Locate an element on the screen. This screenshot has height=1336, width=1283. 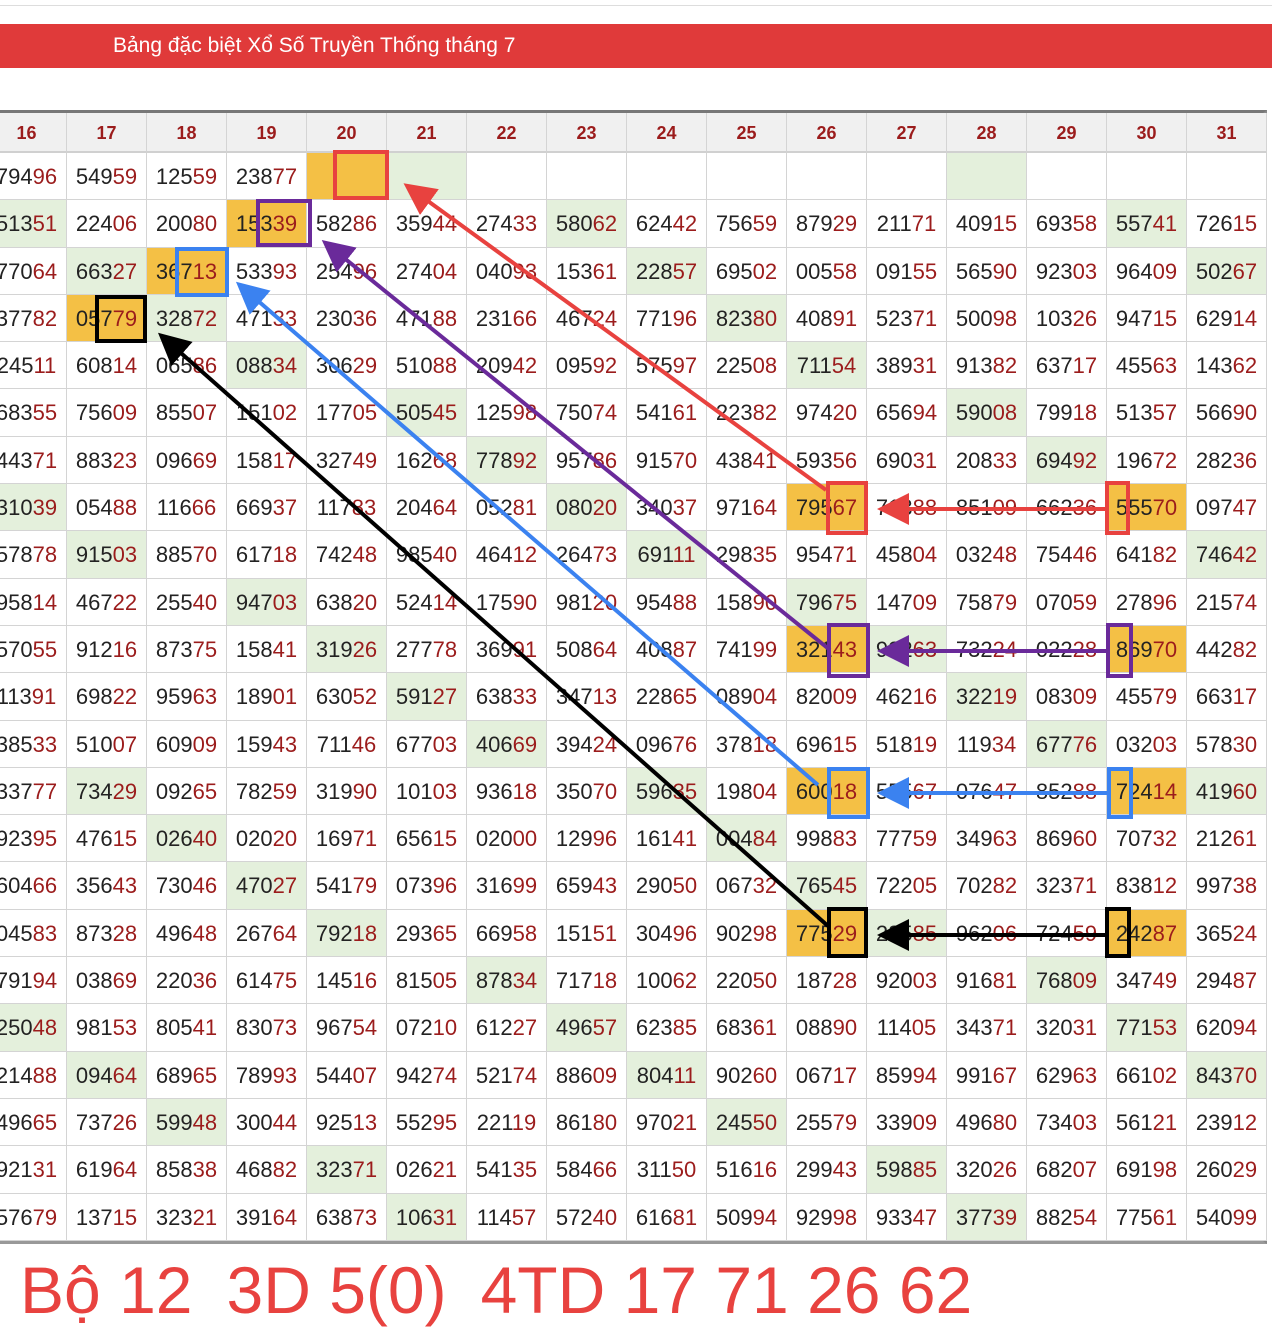
result-cell: 11934 is located at coordinates (987, 744).